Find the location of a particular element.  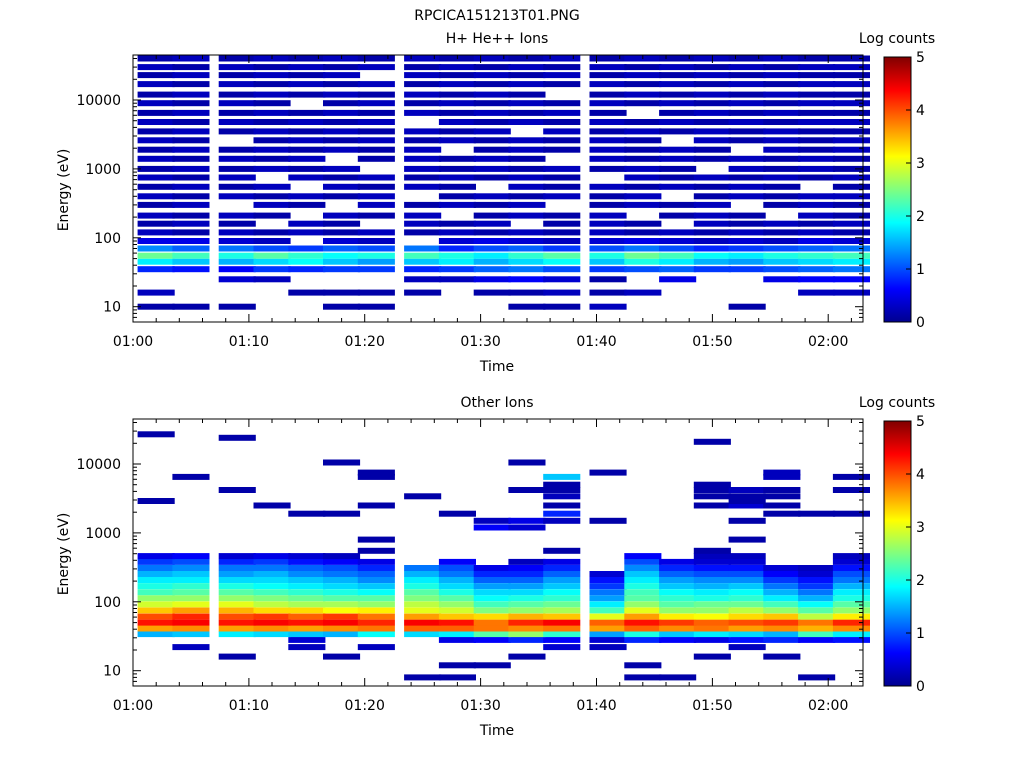

x-tick-label: 01:20 is located at coordinates (365, 342).